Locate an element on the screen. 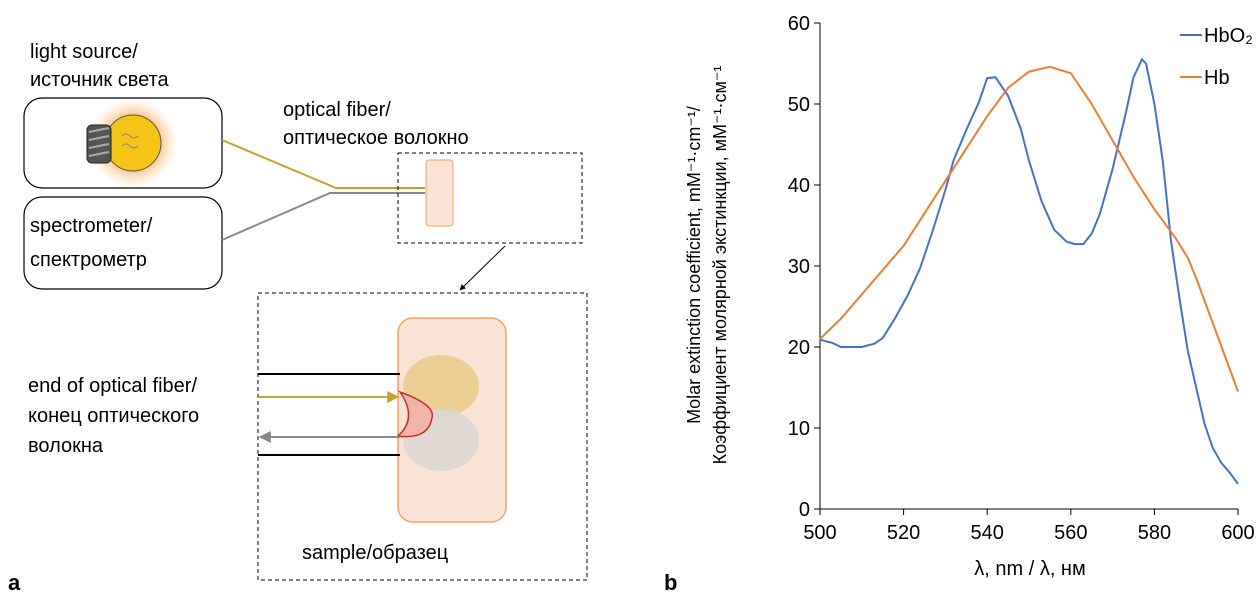 The width and height of the screenshot is (1259, 601). label: источник света is located at coordinates (100, 80).